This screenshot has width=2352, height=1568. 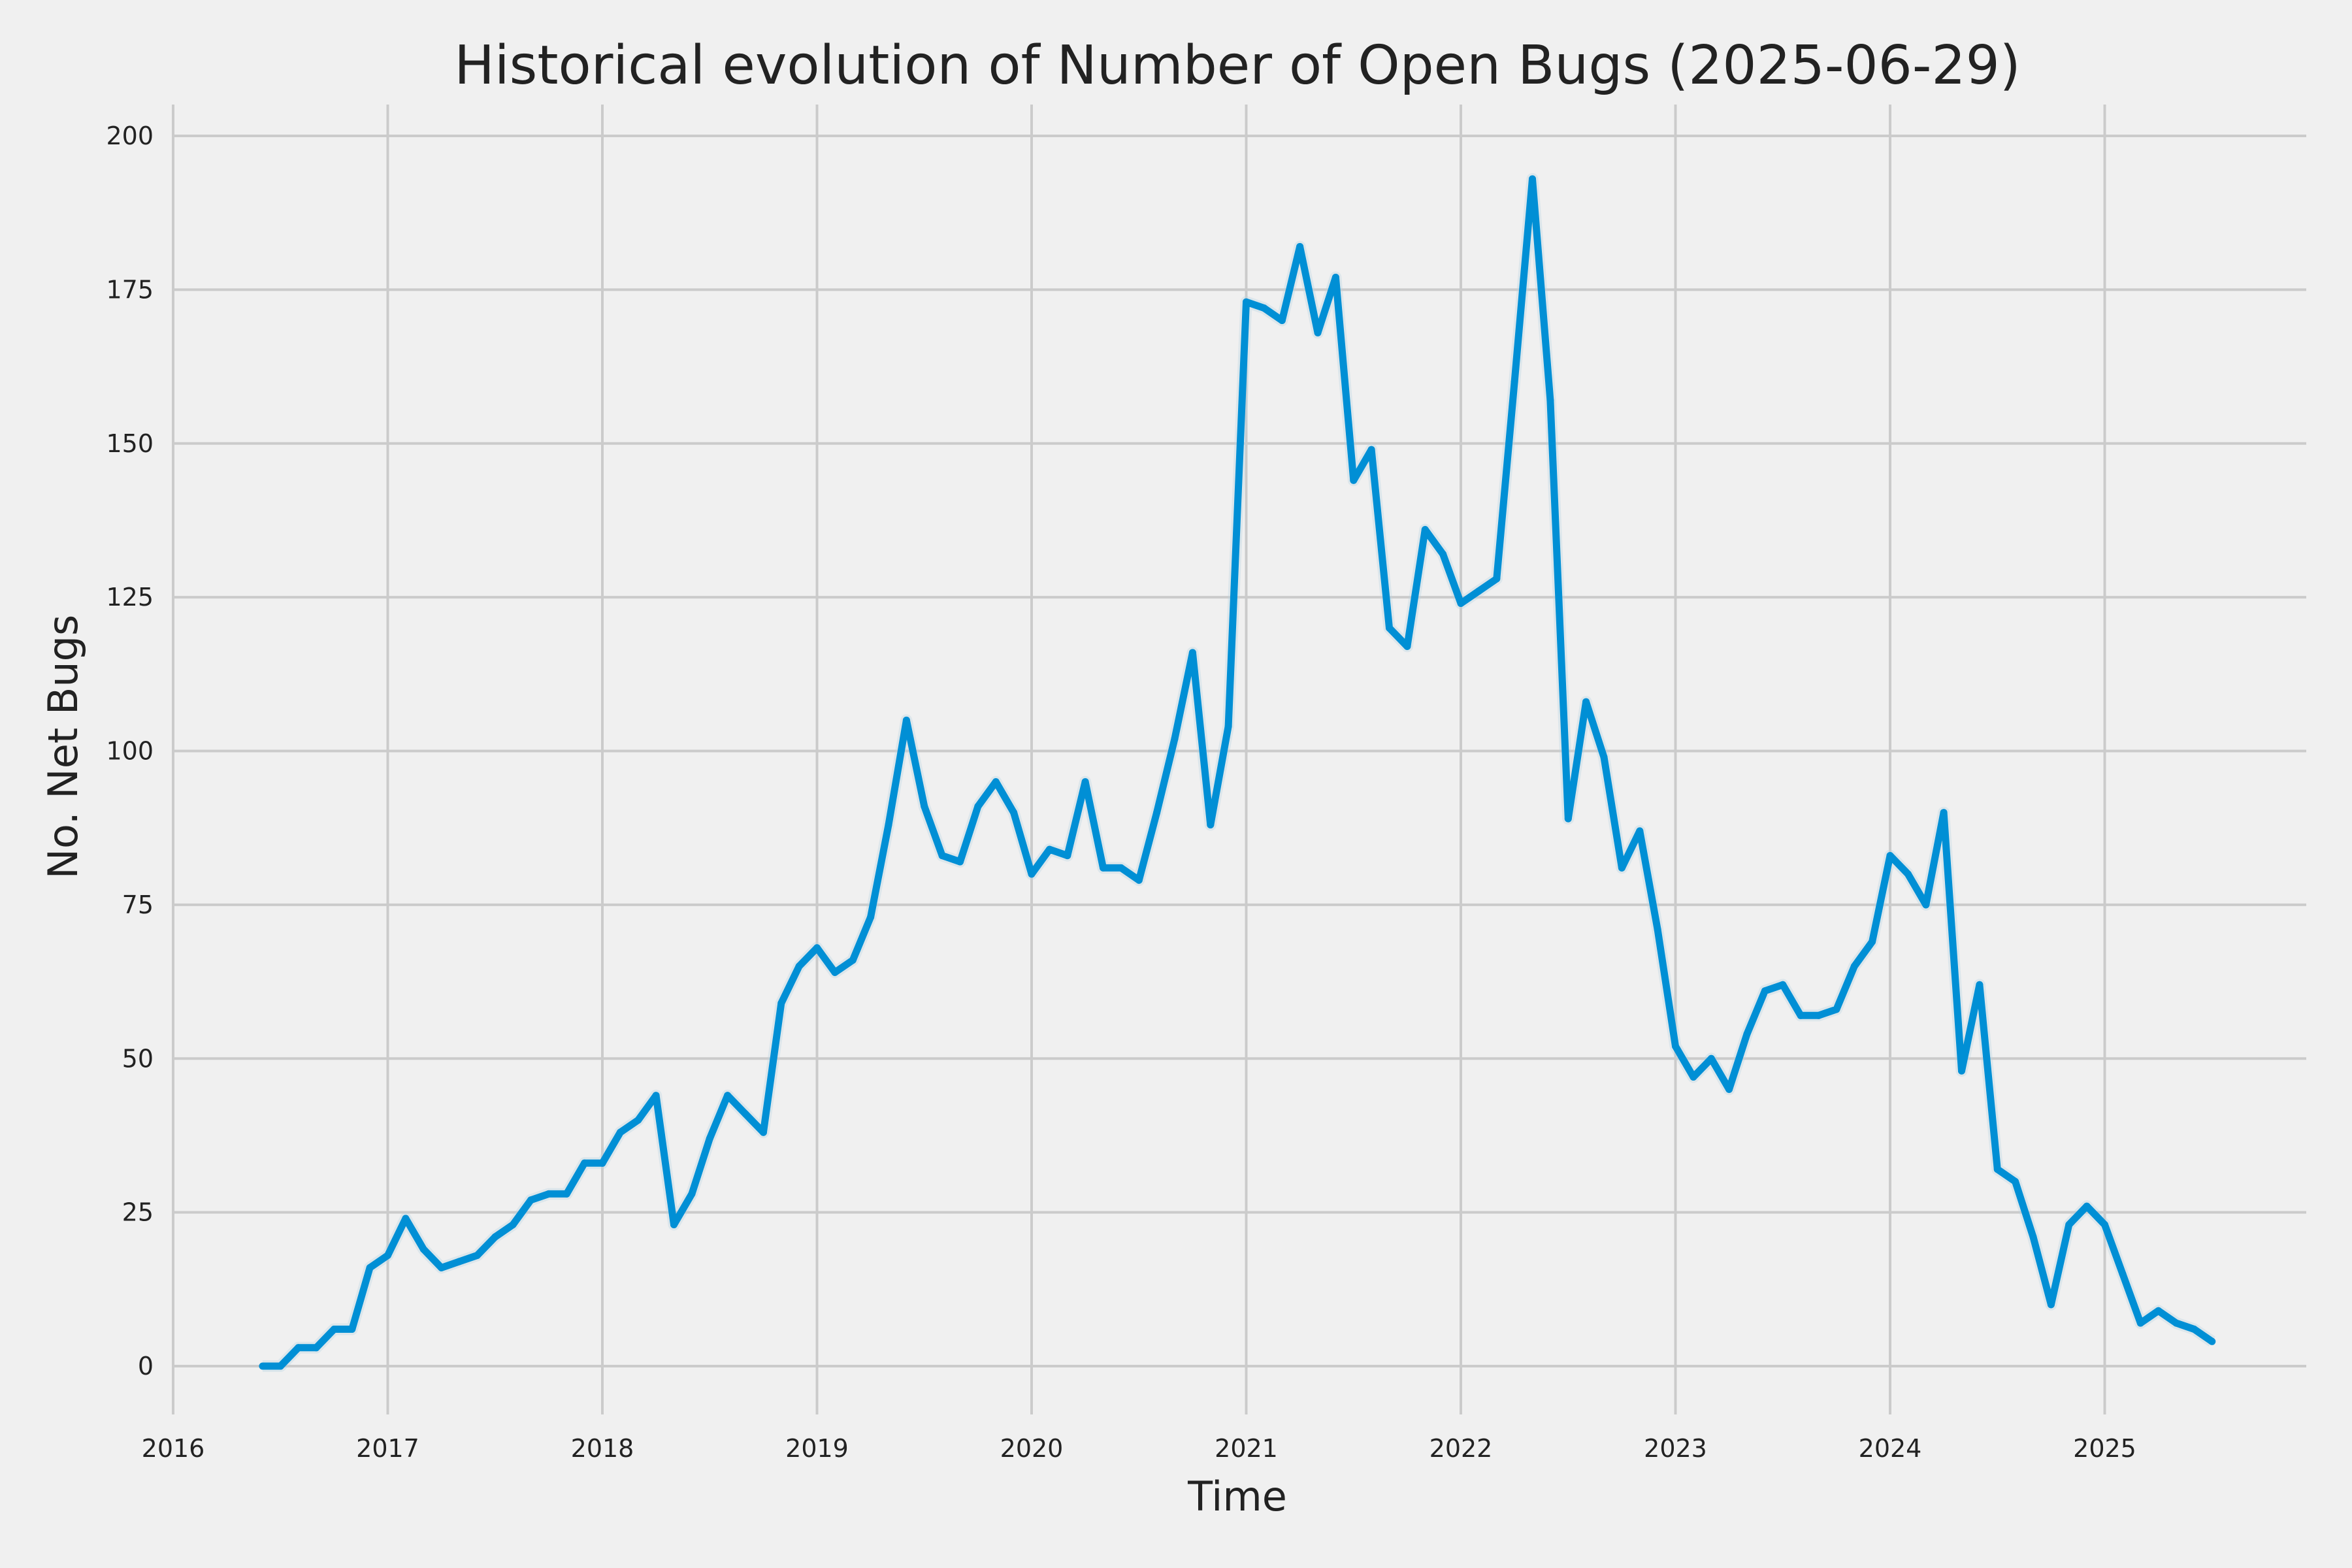 What do you see at coordinates (1237, 1496) in the screenshot?
I see `x-axis-title: Time` at bounding box center [1237, 1496].